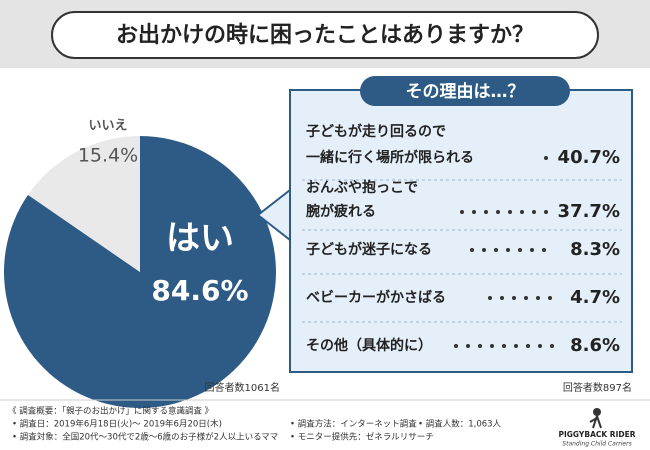 The height and width of the screenshot is (450, 650). I want to click on reasons-respondents: 回答者数897名, so click(597, 387).